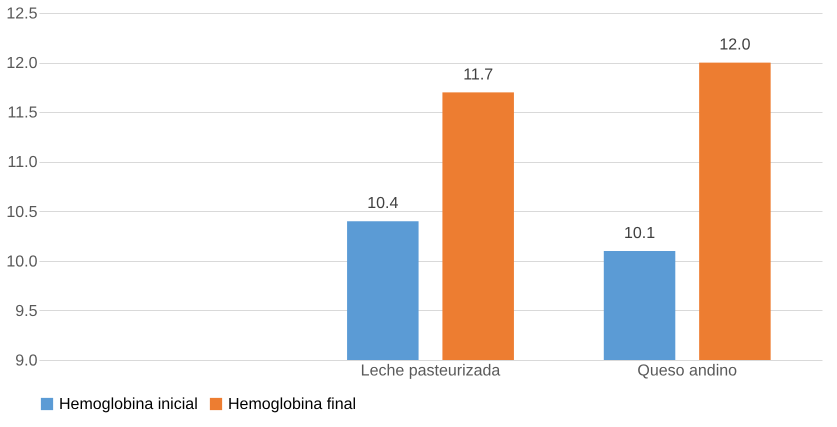 This screenshot has width=837, height=427. I want to click on y-tick-label: 12.0, so click(22, 63).